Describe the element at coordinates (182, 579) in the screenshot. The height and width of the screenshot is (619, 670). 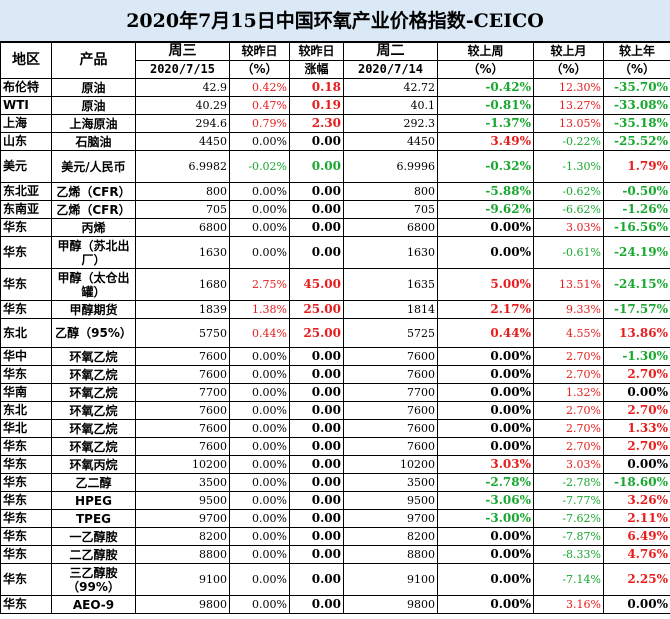
I see `table-cell-wed: 9100` at that location.